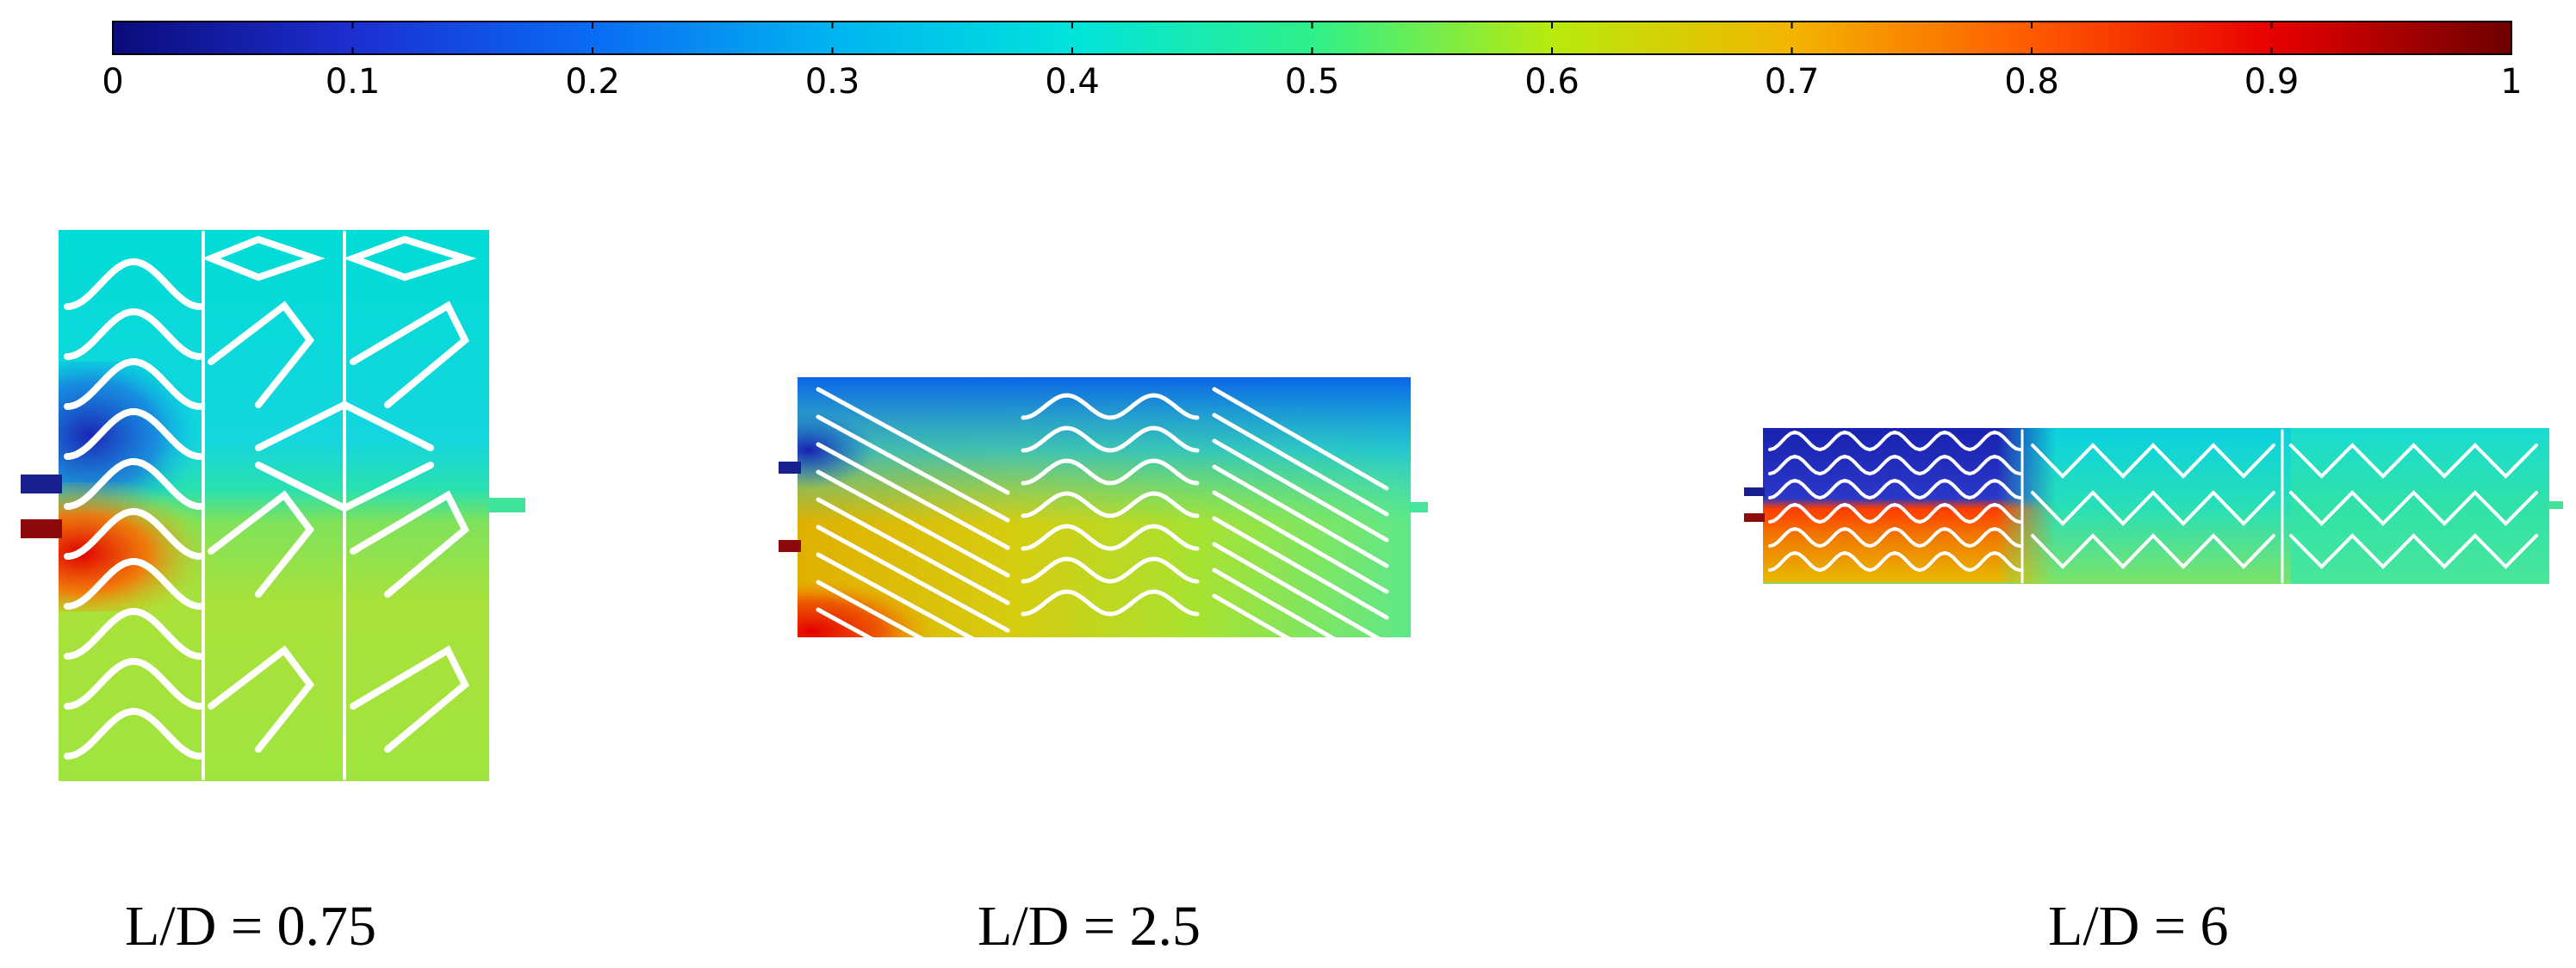  Describe the element at coordinates (1102, 551) in the screenshot. I see `panel-2-baffles` at that location.